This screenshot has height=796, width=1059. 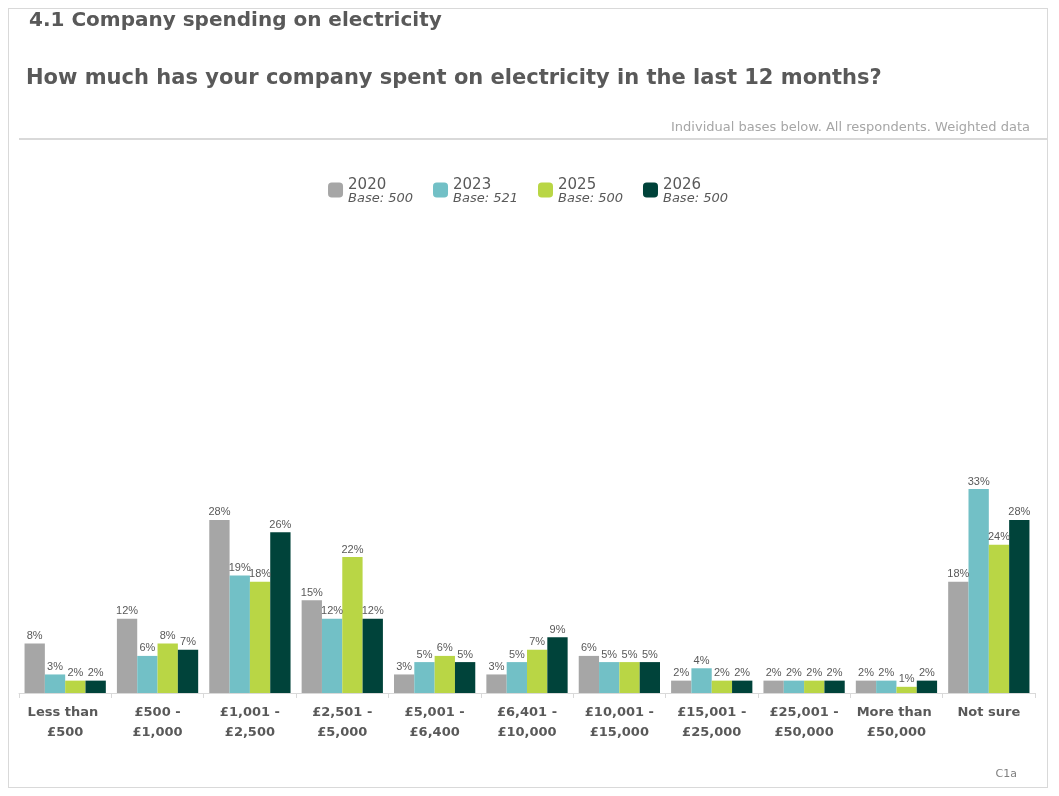 What do you see at coordinates (157, 721) in the screenshot?
I see `x-tick-label: £500 - £1,000` at bounding box center [157, 721].